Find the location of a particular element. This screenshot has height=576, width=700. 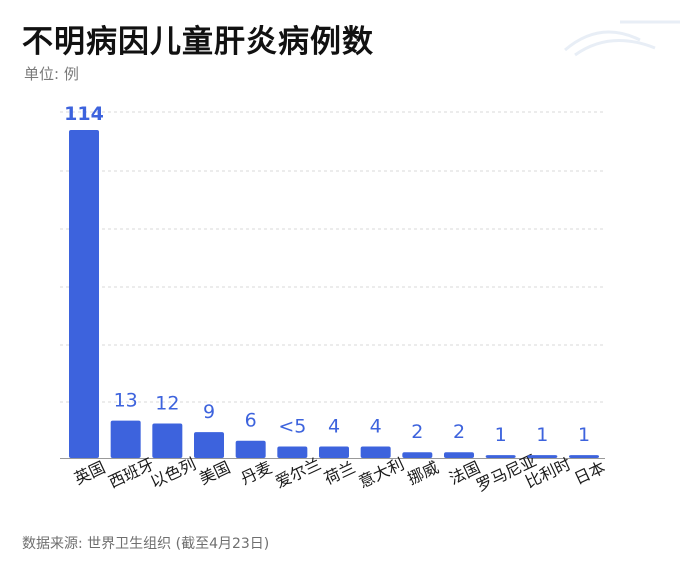

category-label: 以色列 is located at coordinates (173, 473).